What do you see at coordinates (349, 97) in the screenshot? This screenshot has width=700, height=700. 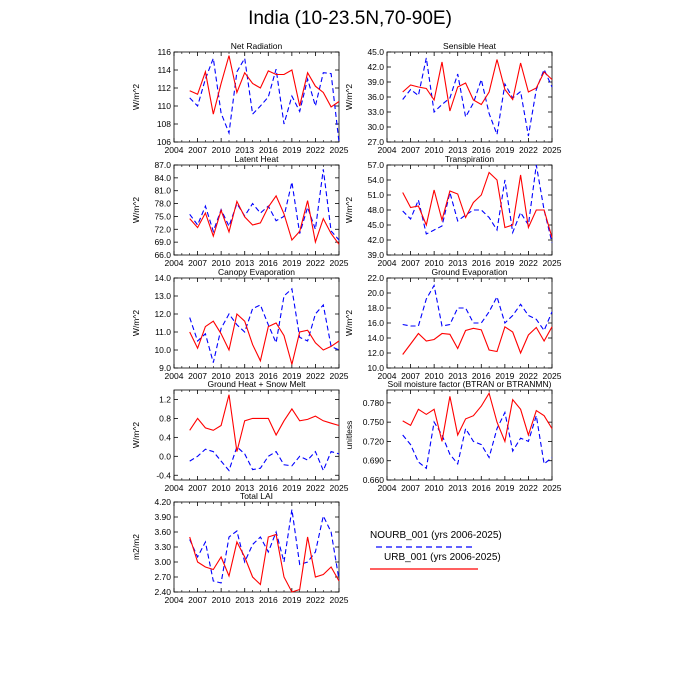 I see `panel-2-ylabel: W/m^2` at bounding box center [349, 97].